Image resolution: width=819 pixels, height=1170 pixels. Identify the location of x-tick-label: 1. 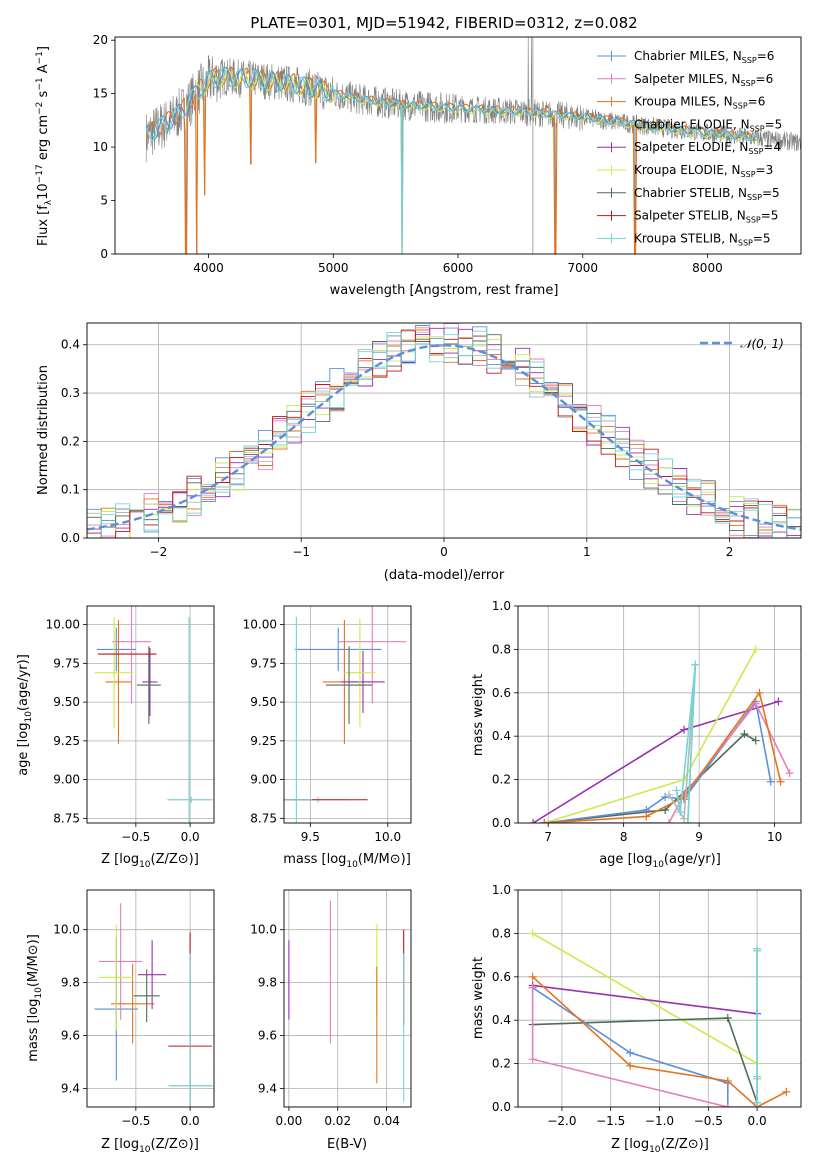
(587, 552).